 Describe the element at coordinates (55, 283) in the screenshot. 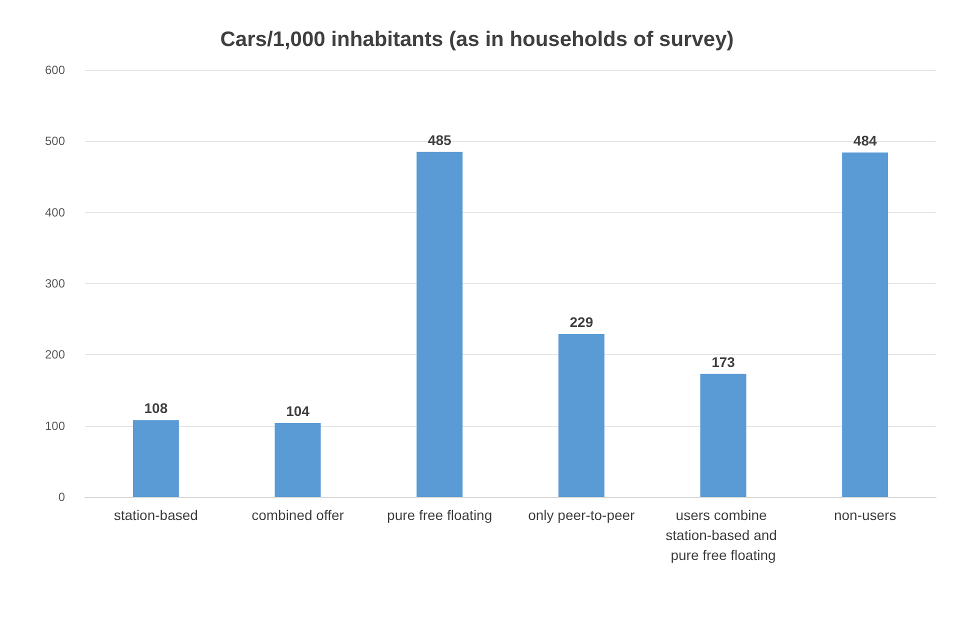

I see `y-tick-label: 300` at that location.